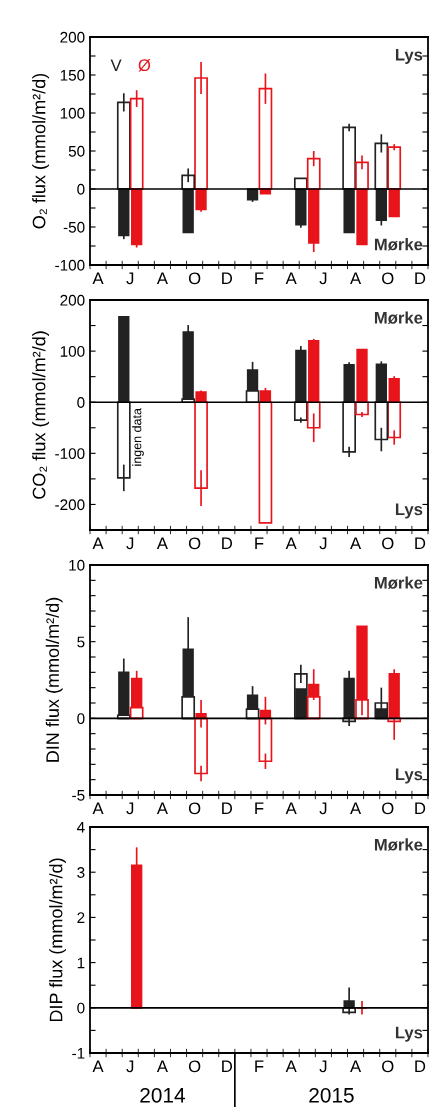 The image size is (440, 1119). What do you see at coordinates (81, 872) in the screenshot?
I see `y-tick-label: 3` at bounding box center [81, 872].